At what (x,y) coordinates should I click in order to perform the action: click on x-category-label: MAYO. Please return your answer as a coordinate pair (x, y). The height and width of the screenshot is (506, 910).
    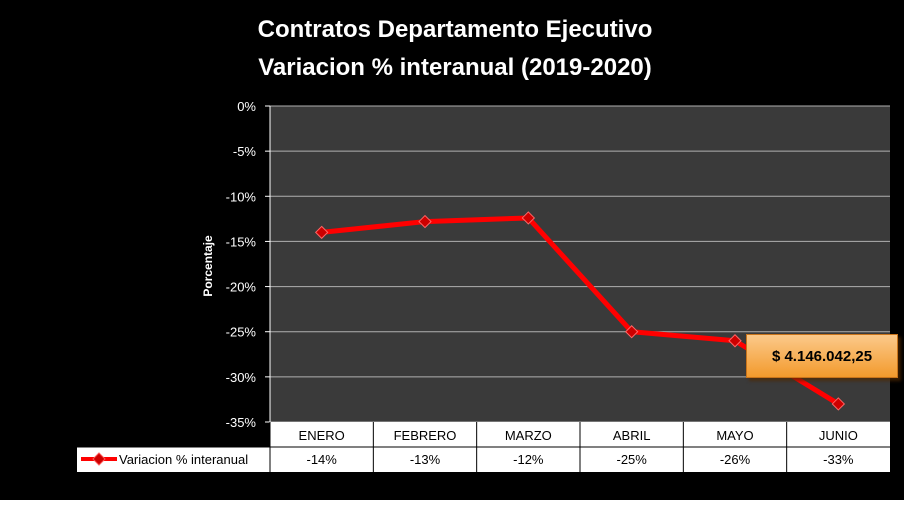
    Looking at the image, I should click on (734, 435).